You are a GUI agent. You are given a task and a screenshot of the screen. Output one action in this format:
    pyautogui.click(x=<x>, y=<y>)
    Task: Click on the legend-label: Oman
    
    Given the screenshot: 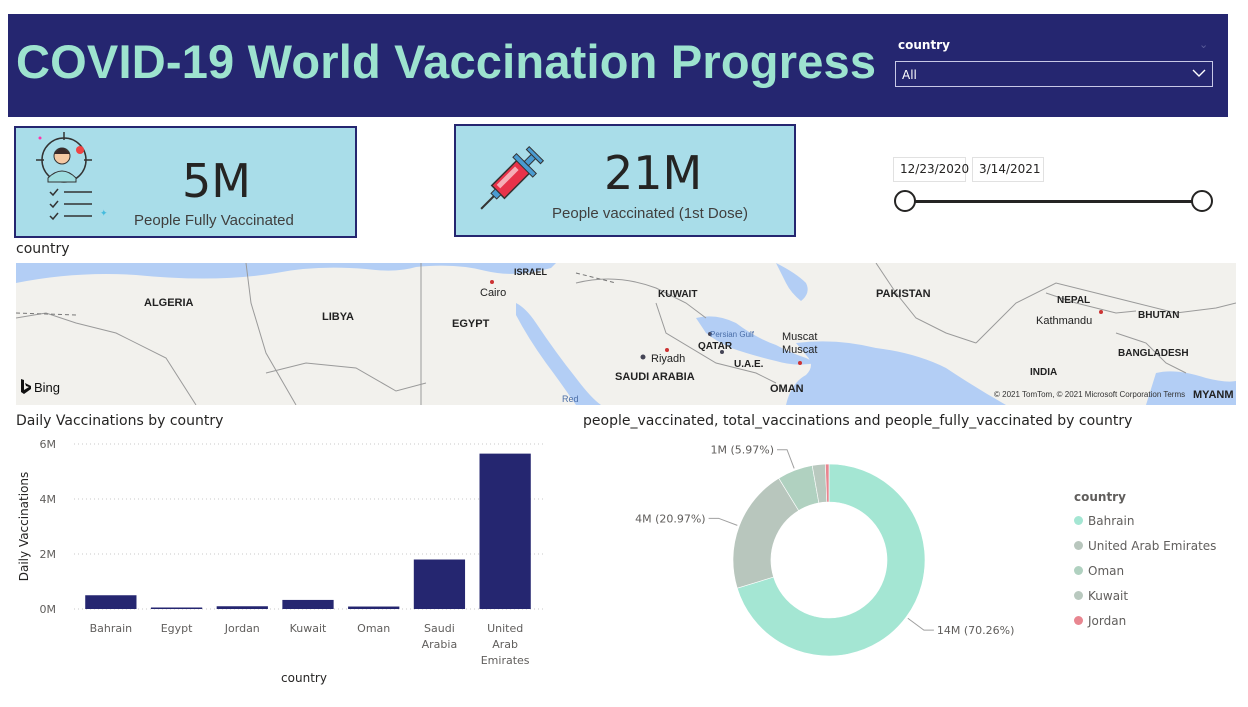 What is the action you would take?
    pyautogui.click(x=1106, y=570)
    